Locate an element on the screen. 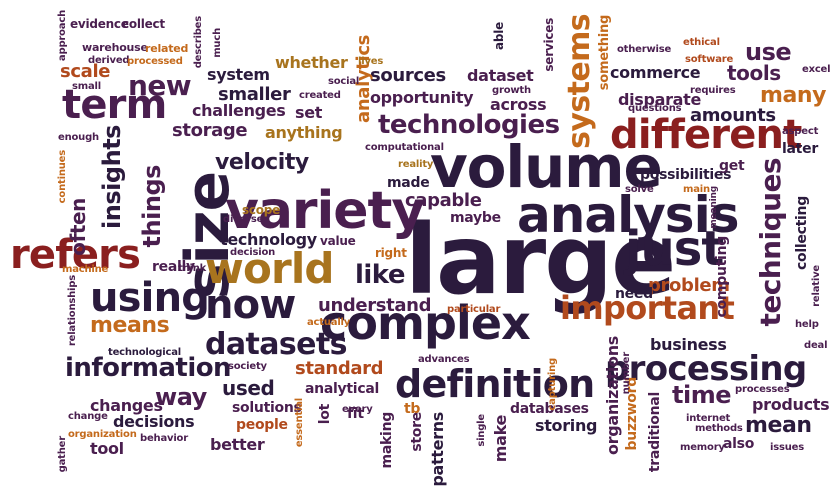 The width and height of the screenshot is (837, 492). word-actually: actually is located at coordinates (329, 322).